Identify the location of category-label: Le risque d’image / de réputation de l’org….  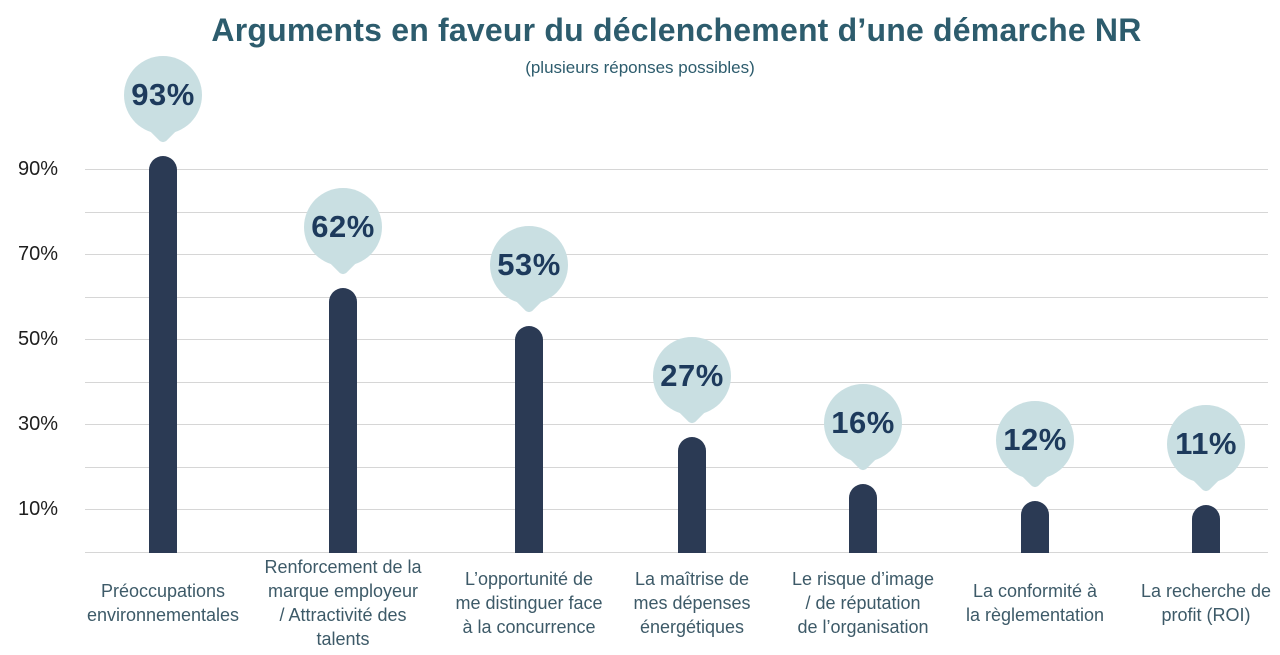
(863, 603).